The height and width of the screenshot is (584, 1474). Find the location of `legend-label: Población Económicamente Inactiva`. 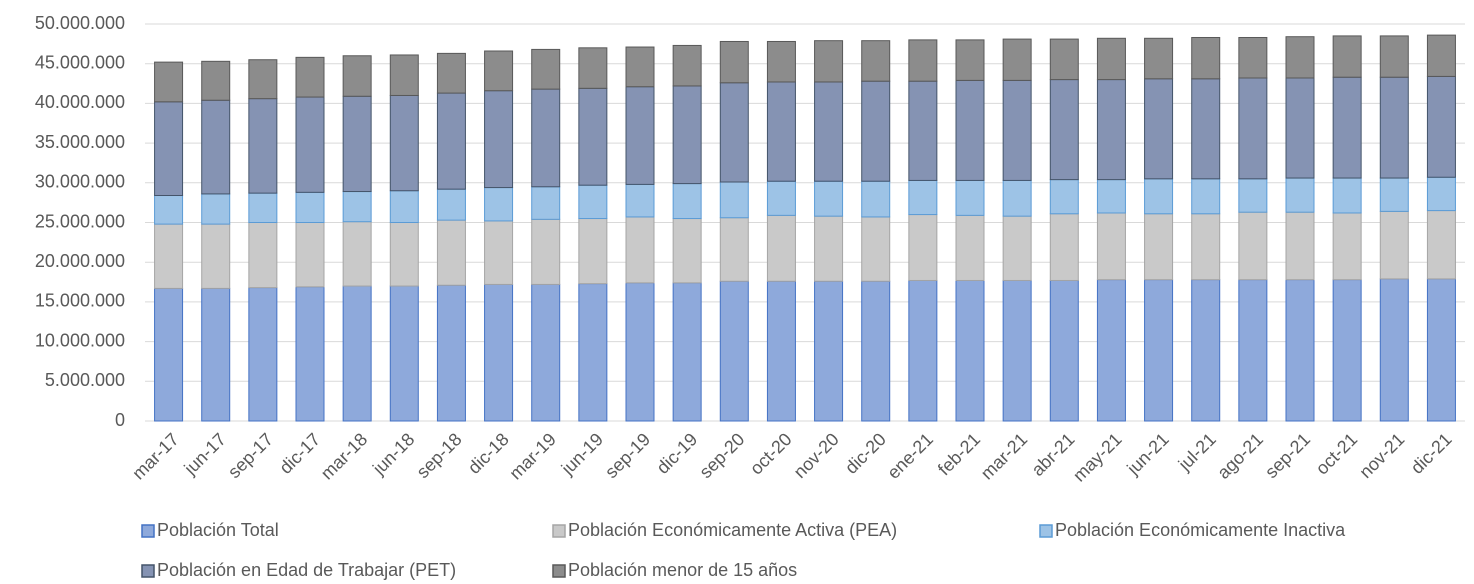

legend-label: Población Económicamente Inactiva is located at coordinates (1200, 530).